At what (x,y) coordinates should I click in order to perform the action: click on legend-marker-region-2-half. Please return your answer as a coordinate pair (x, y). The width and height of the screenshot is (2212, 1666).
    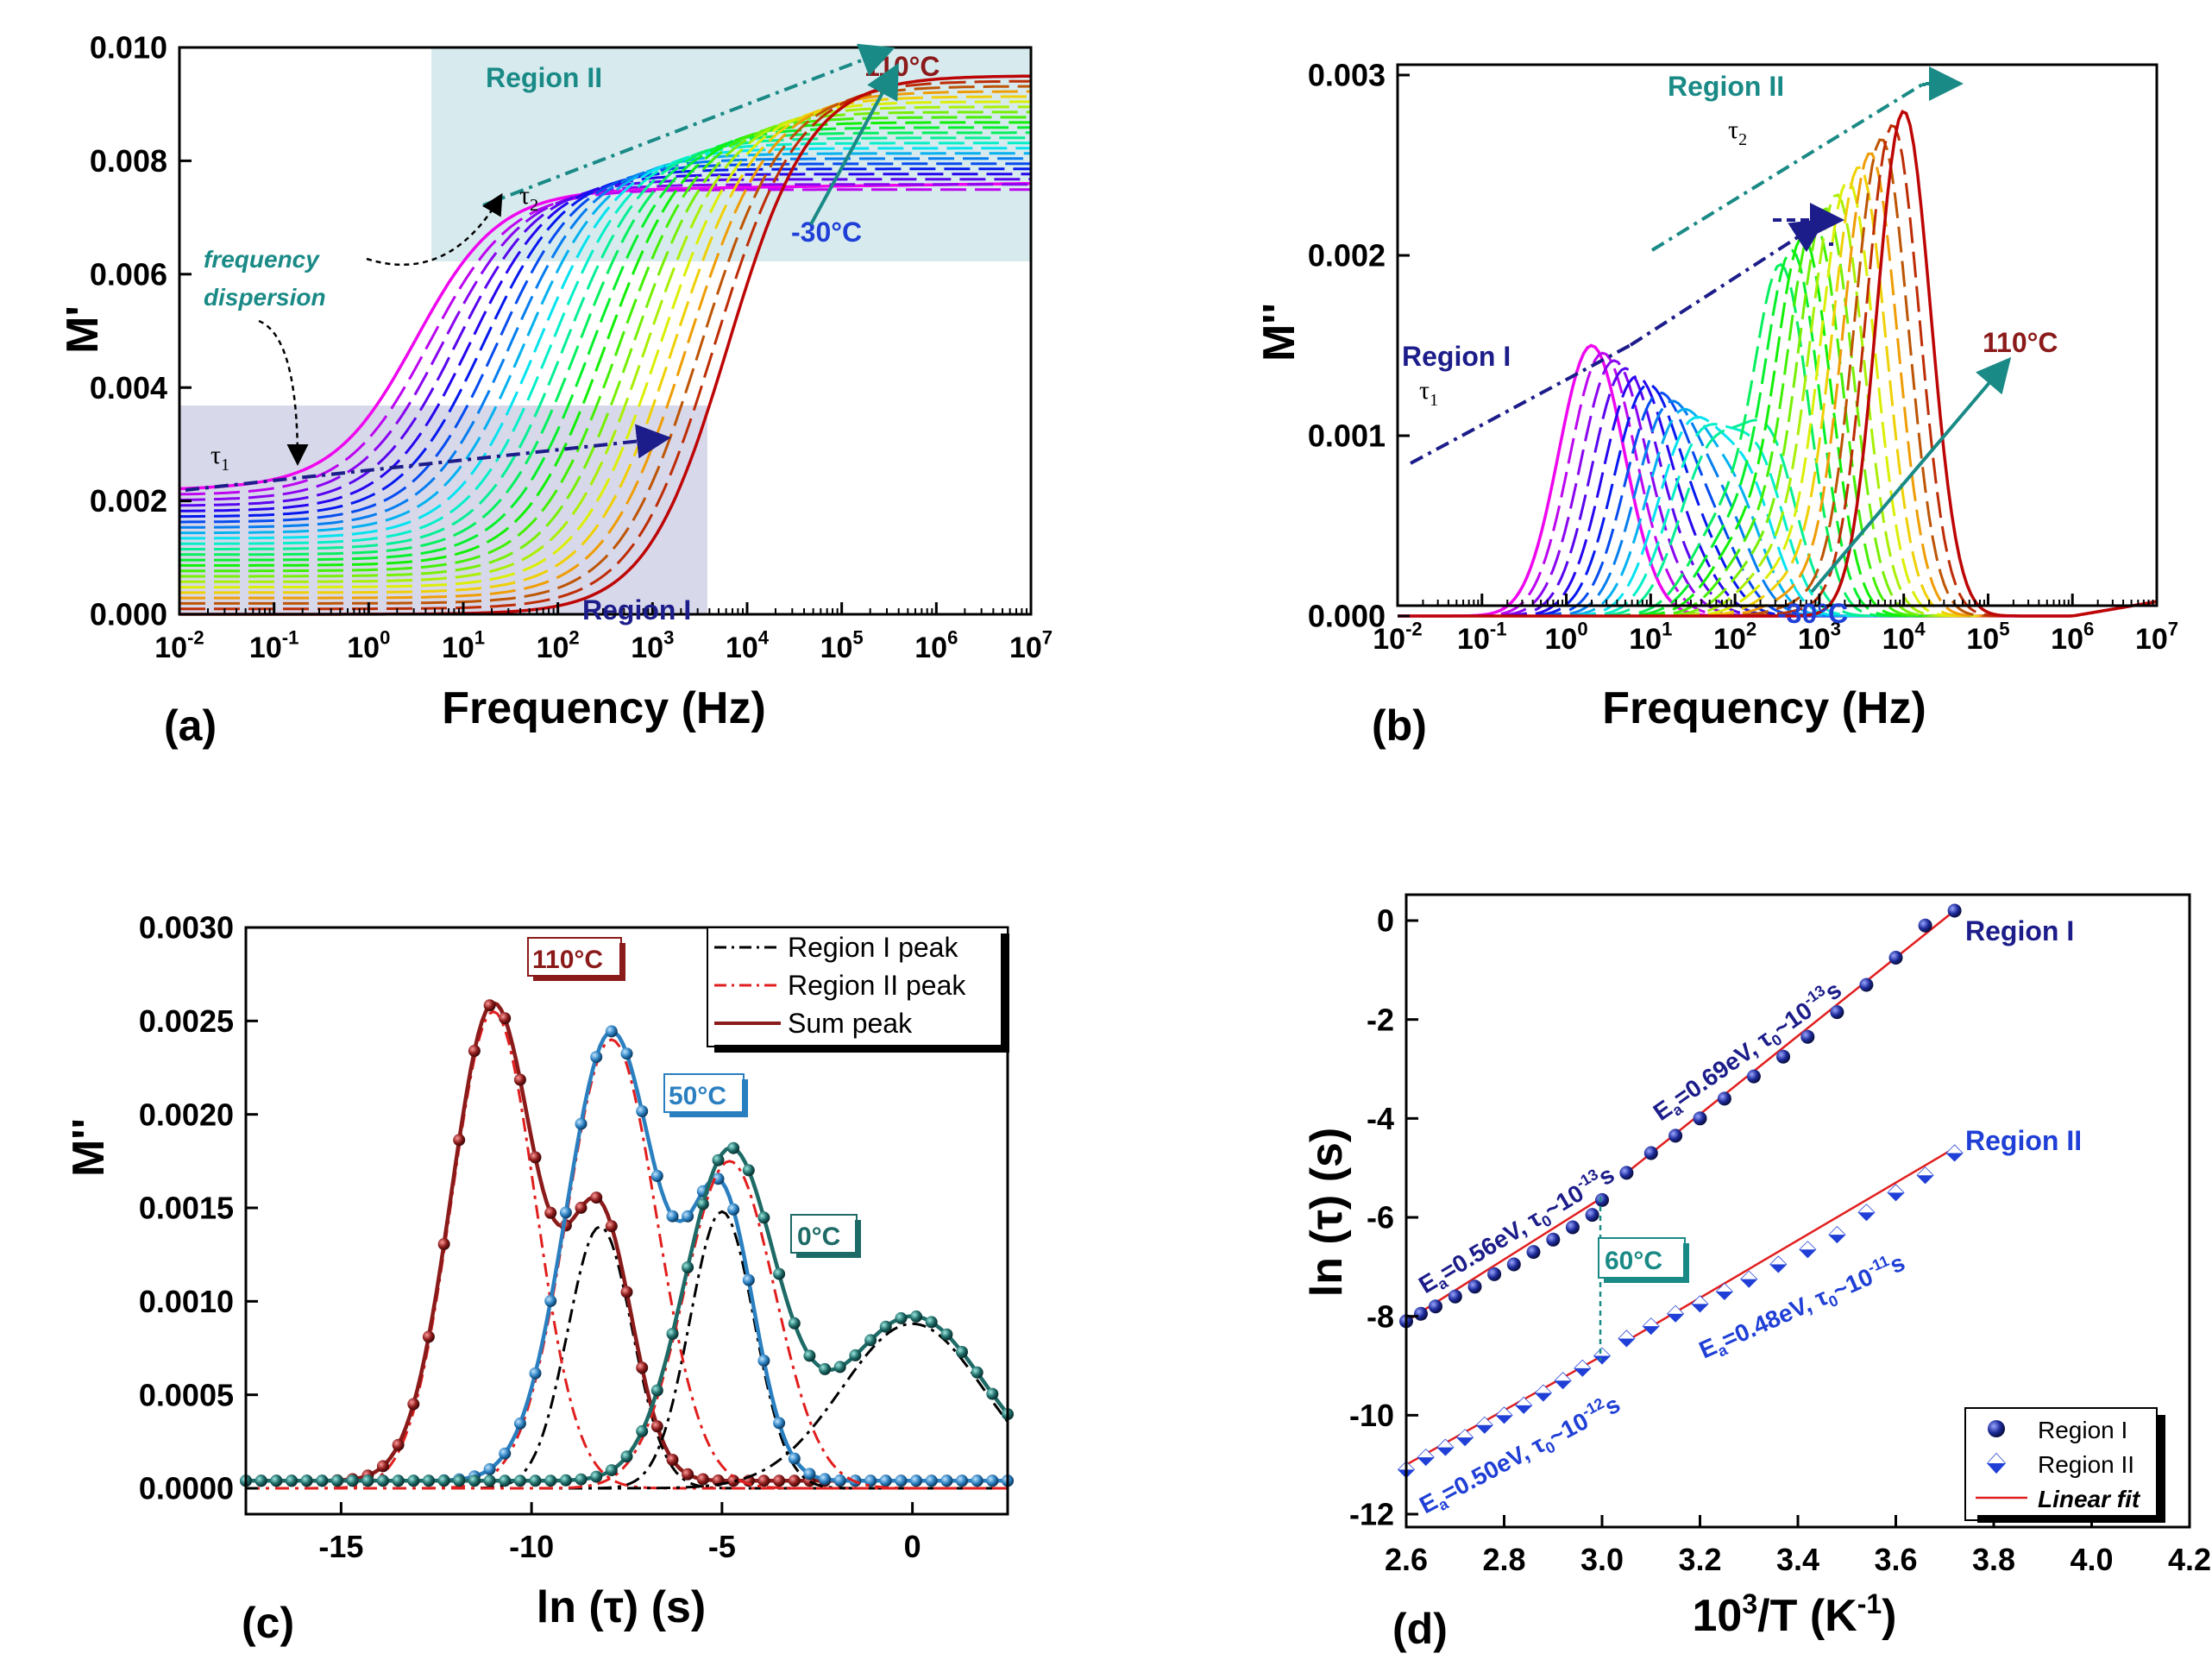
    Looking at the image, I should click on (1997, 1458).